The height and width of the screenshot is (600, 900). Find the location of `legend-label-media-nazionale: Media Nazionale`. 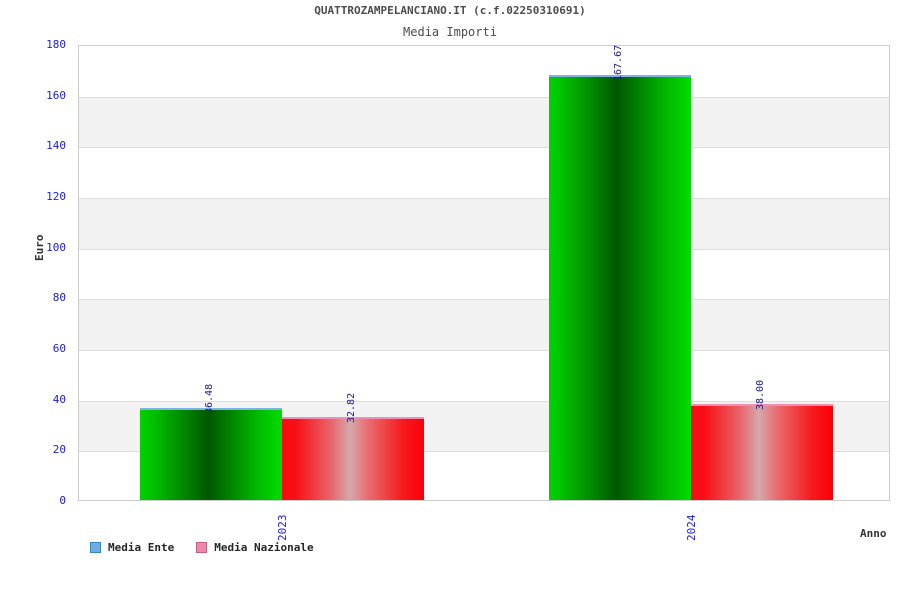

legend-label-media-nazionale: Media Nazionale is located at coordinates (264, 547).